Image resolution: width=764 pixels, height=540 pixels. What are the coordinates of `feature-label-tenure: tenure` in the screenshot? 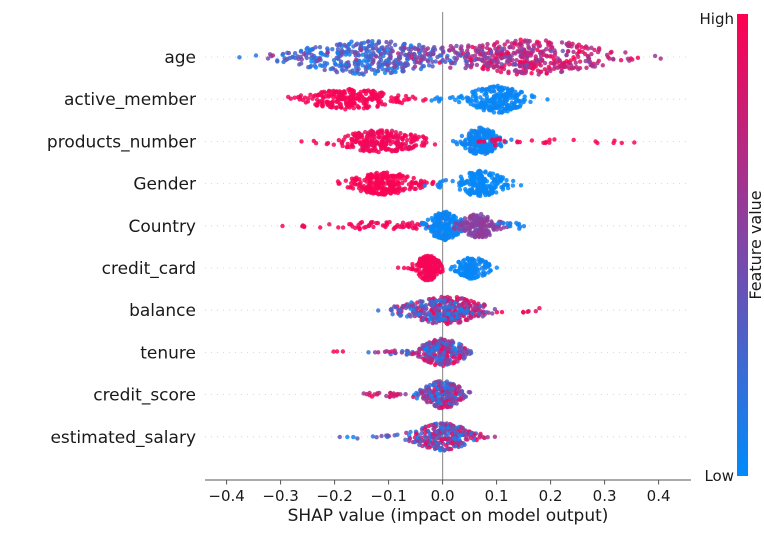 It's located at (168, 353).